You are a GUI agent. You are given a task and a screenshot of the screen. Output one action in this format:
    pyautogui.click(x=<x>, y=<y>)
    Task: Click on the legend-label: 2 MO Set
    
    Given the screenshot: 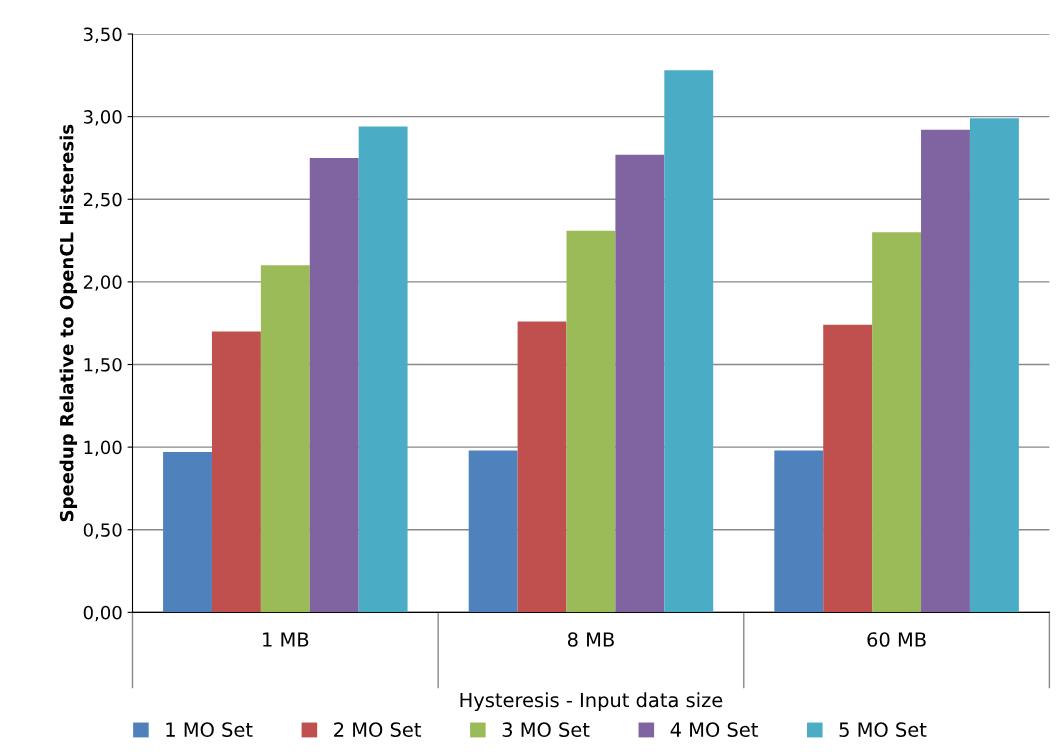 What is the action you would take?
    pyautogui.click(x=377, y=729)
    